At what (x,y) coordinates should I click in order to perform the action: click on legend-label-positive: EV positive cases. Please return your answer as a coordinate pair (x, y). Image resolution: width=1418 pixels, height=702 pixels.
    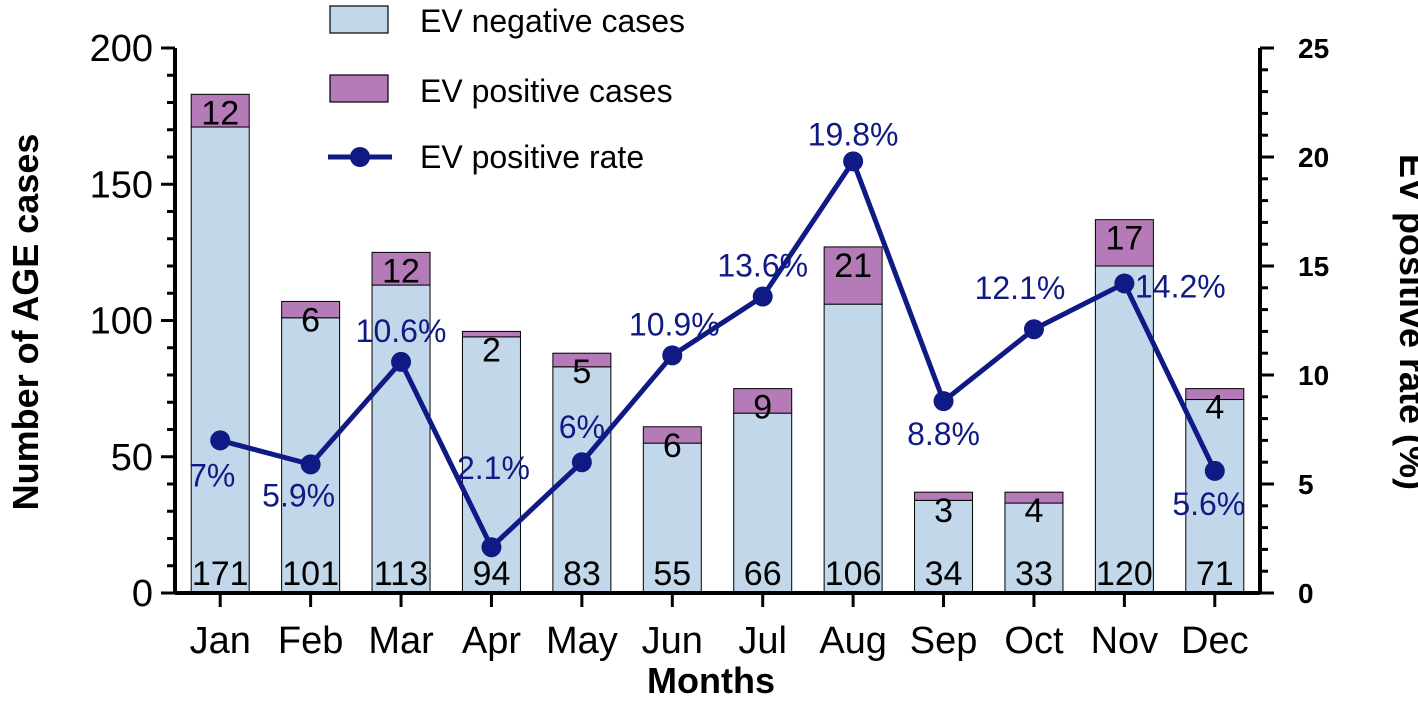
    Looking at the image, I should click on (546, 91).